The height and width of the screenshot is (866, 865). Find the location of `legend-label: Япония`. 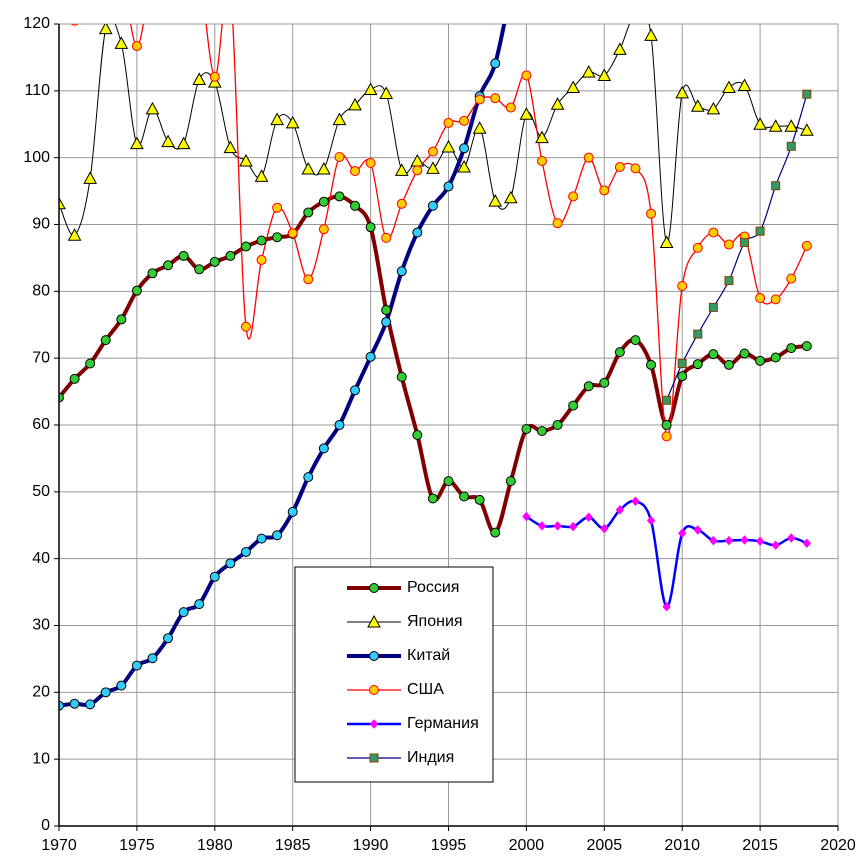

legend-label: Япония is located at coordinates (435, 621).